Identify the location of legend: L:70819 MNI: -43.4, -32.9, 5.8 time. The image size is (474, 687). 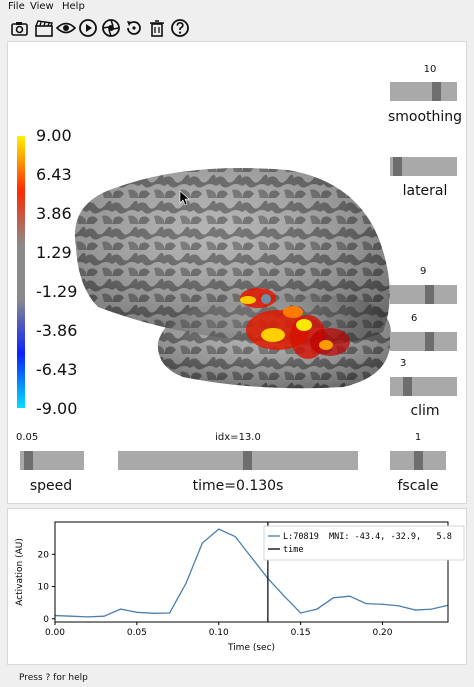
(364, 543).